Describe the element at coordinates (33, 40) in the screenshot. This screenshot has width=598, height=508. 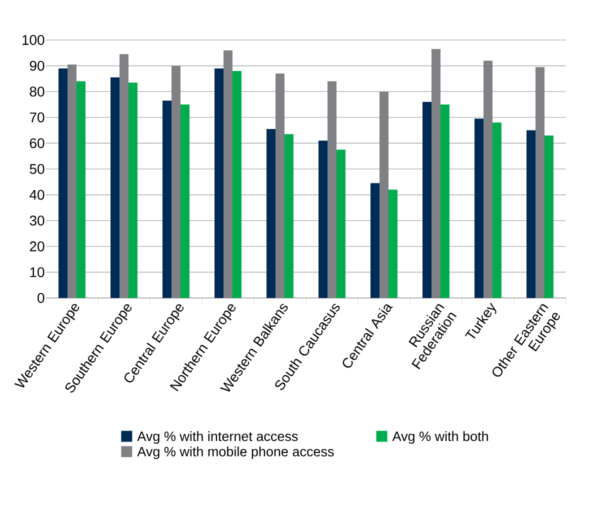
I see `y-tick-label: 100` at that location.